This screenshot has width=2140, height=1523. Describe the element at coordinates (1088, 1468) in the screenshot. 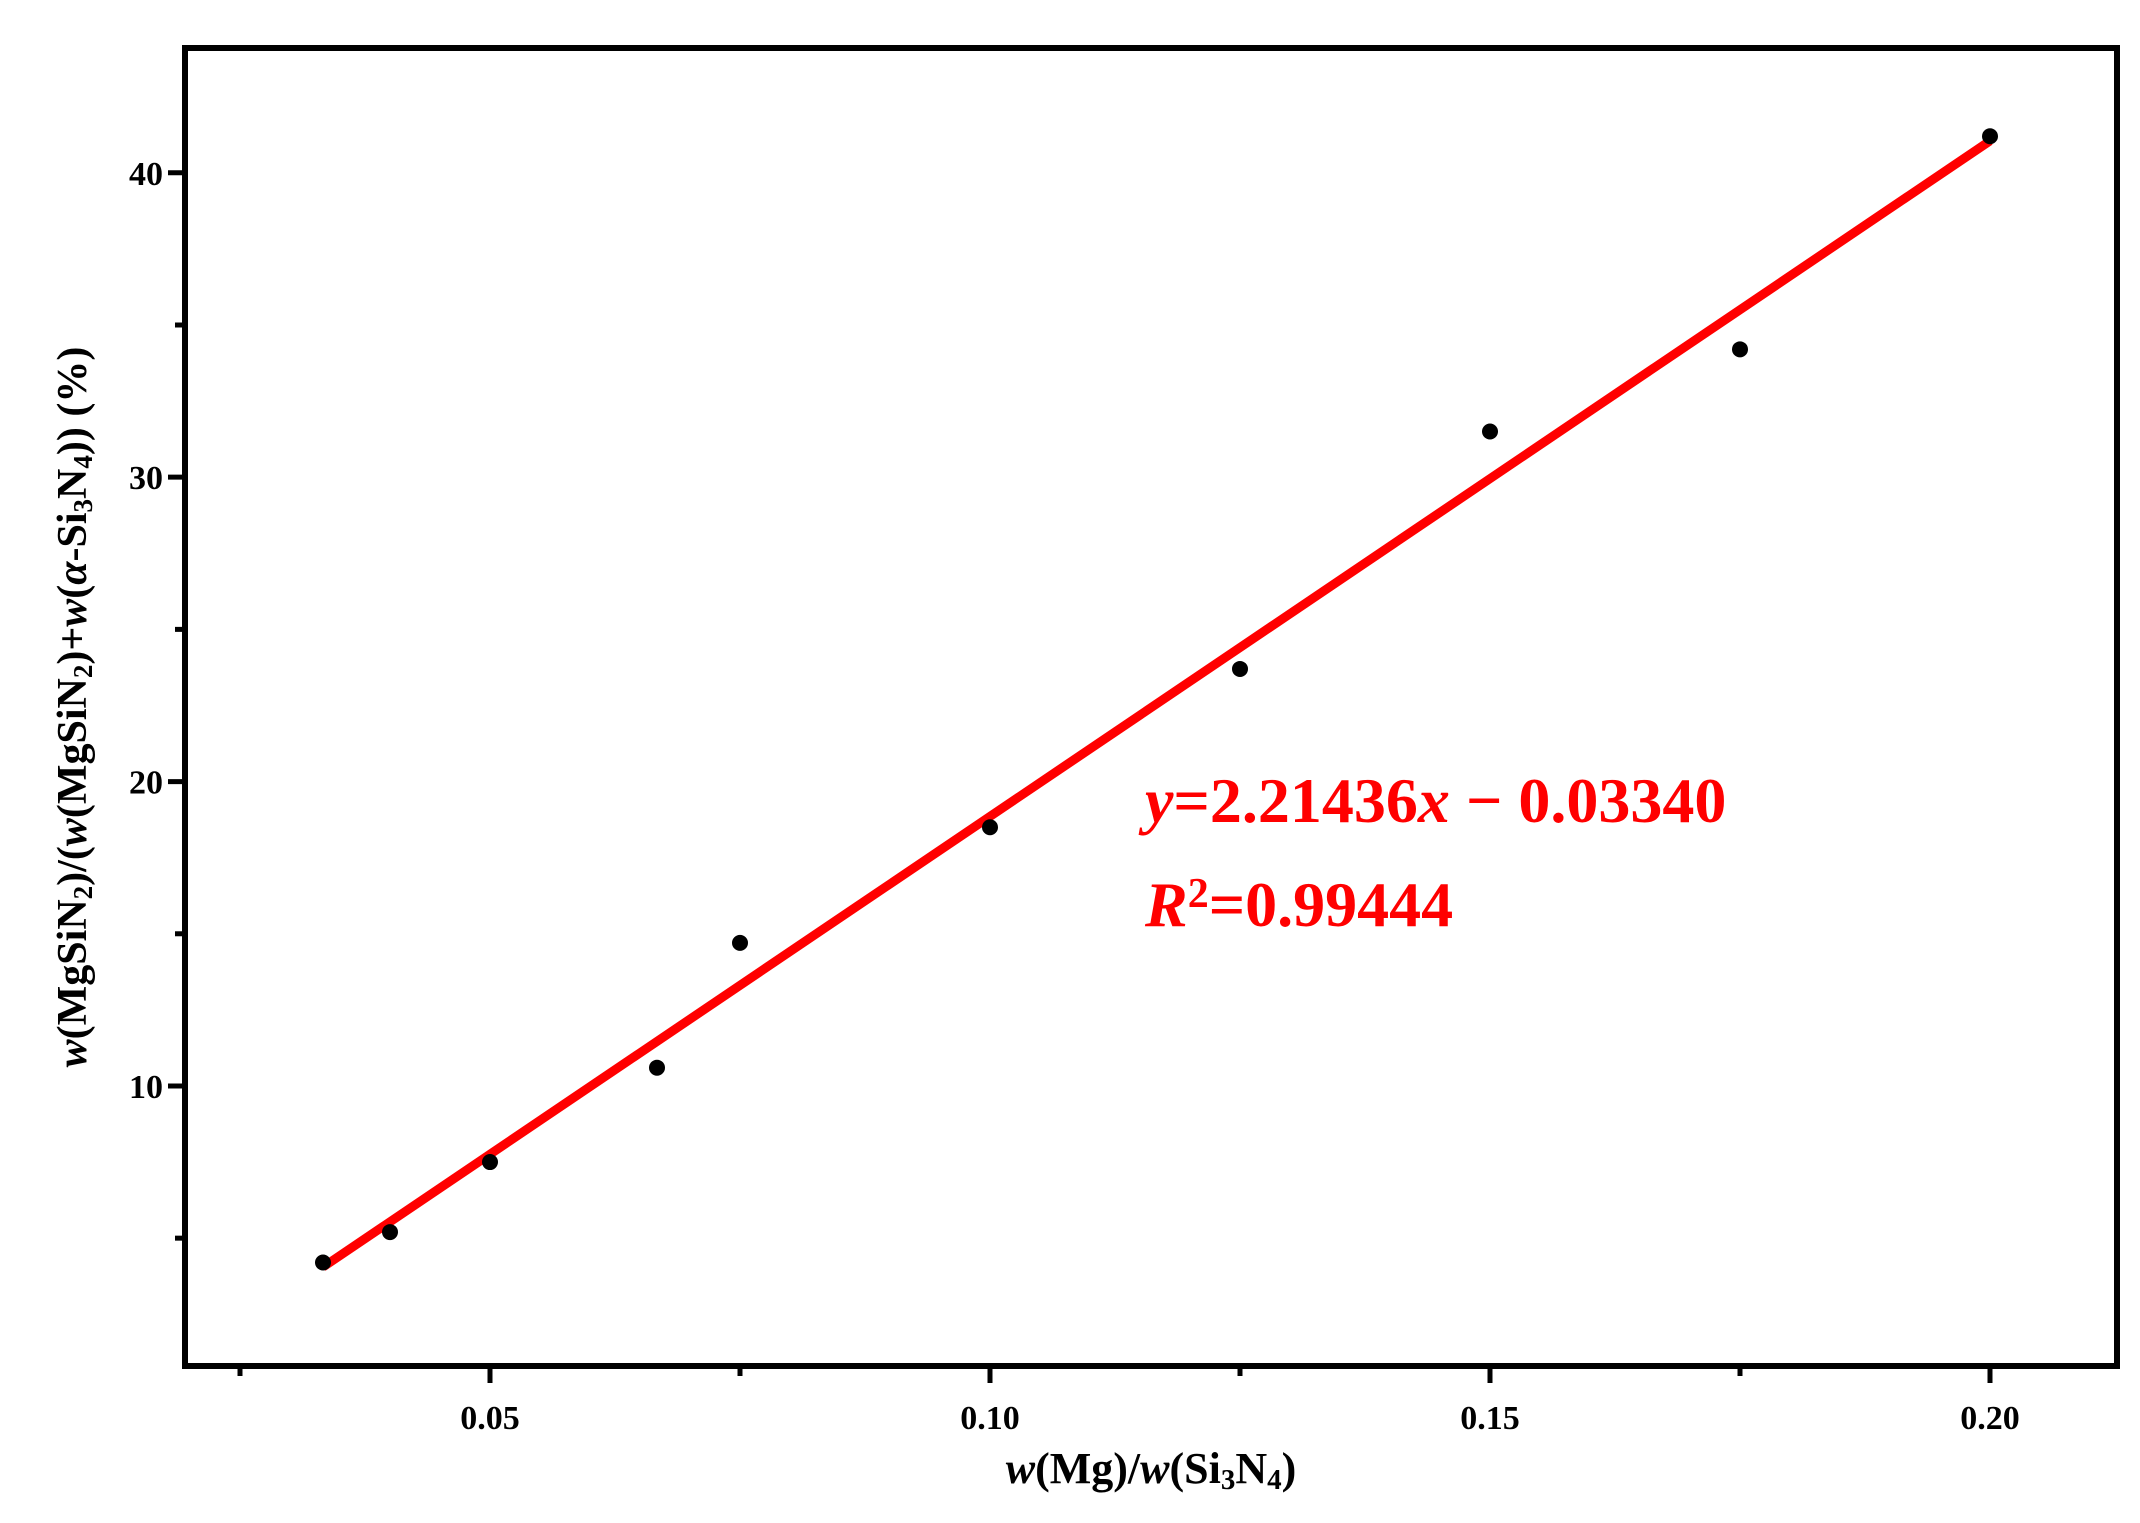

I see `label-part: (Mg)/` at that location.